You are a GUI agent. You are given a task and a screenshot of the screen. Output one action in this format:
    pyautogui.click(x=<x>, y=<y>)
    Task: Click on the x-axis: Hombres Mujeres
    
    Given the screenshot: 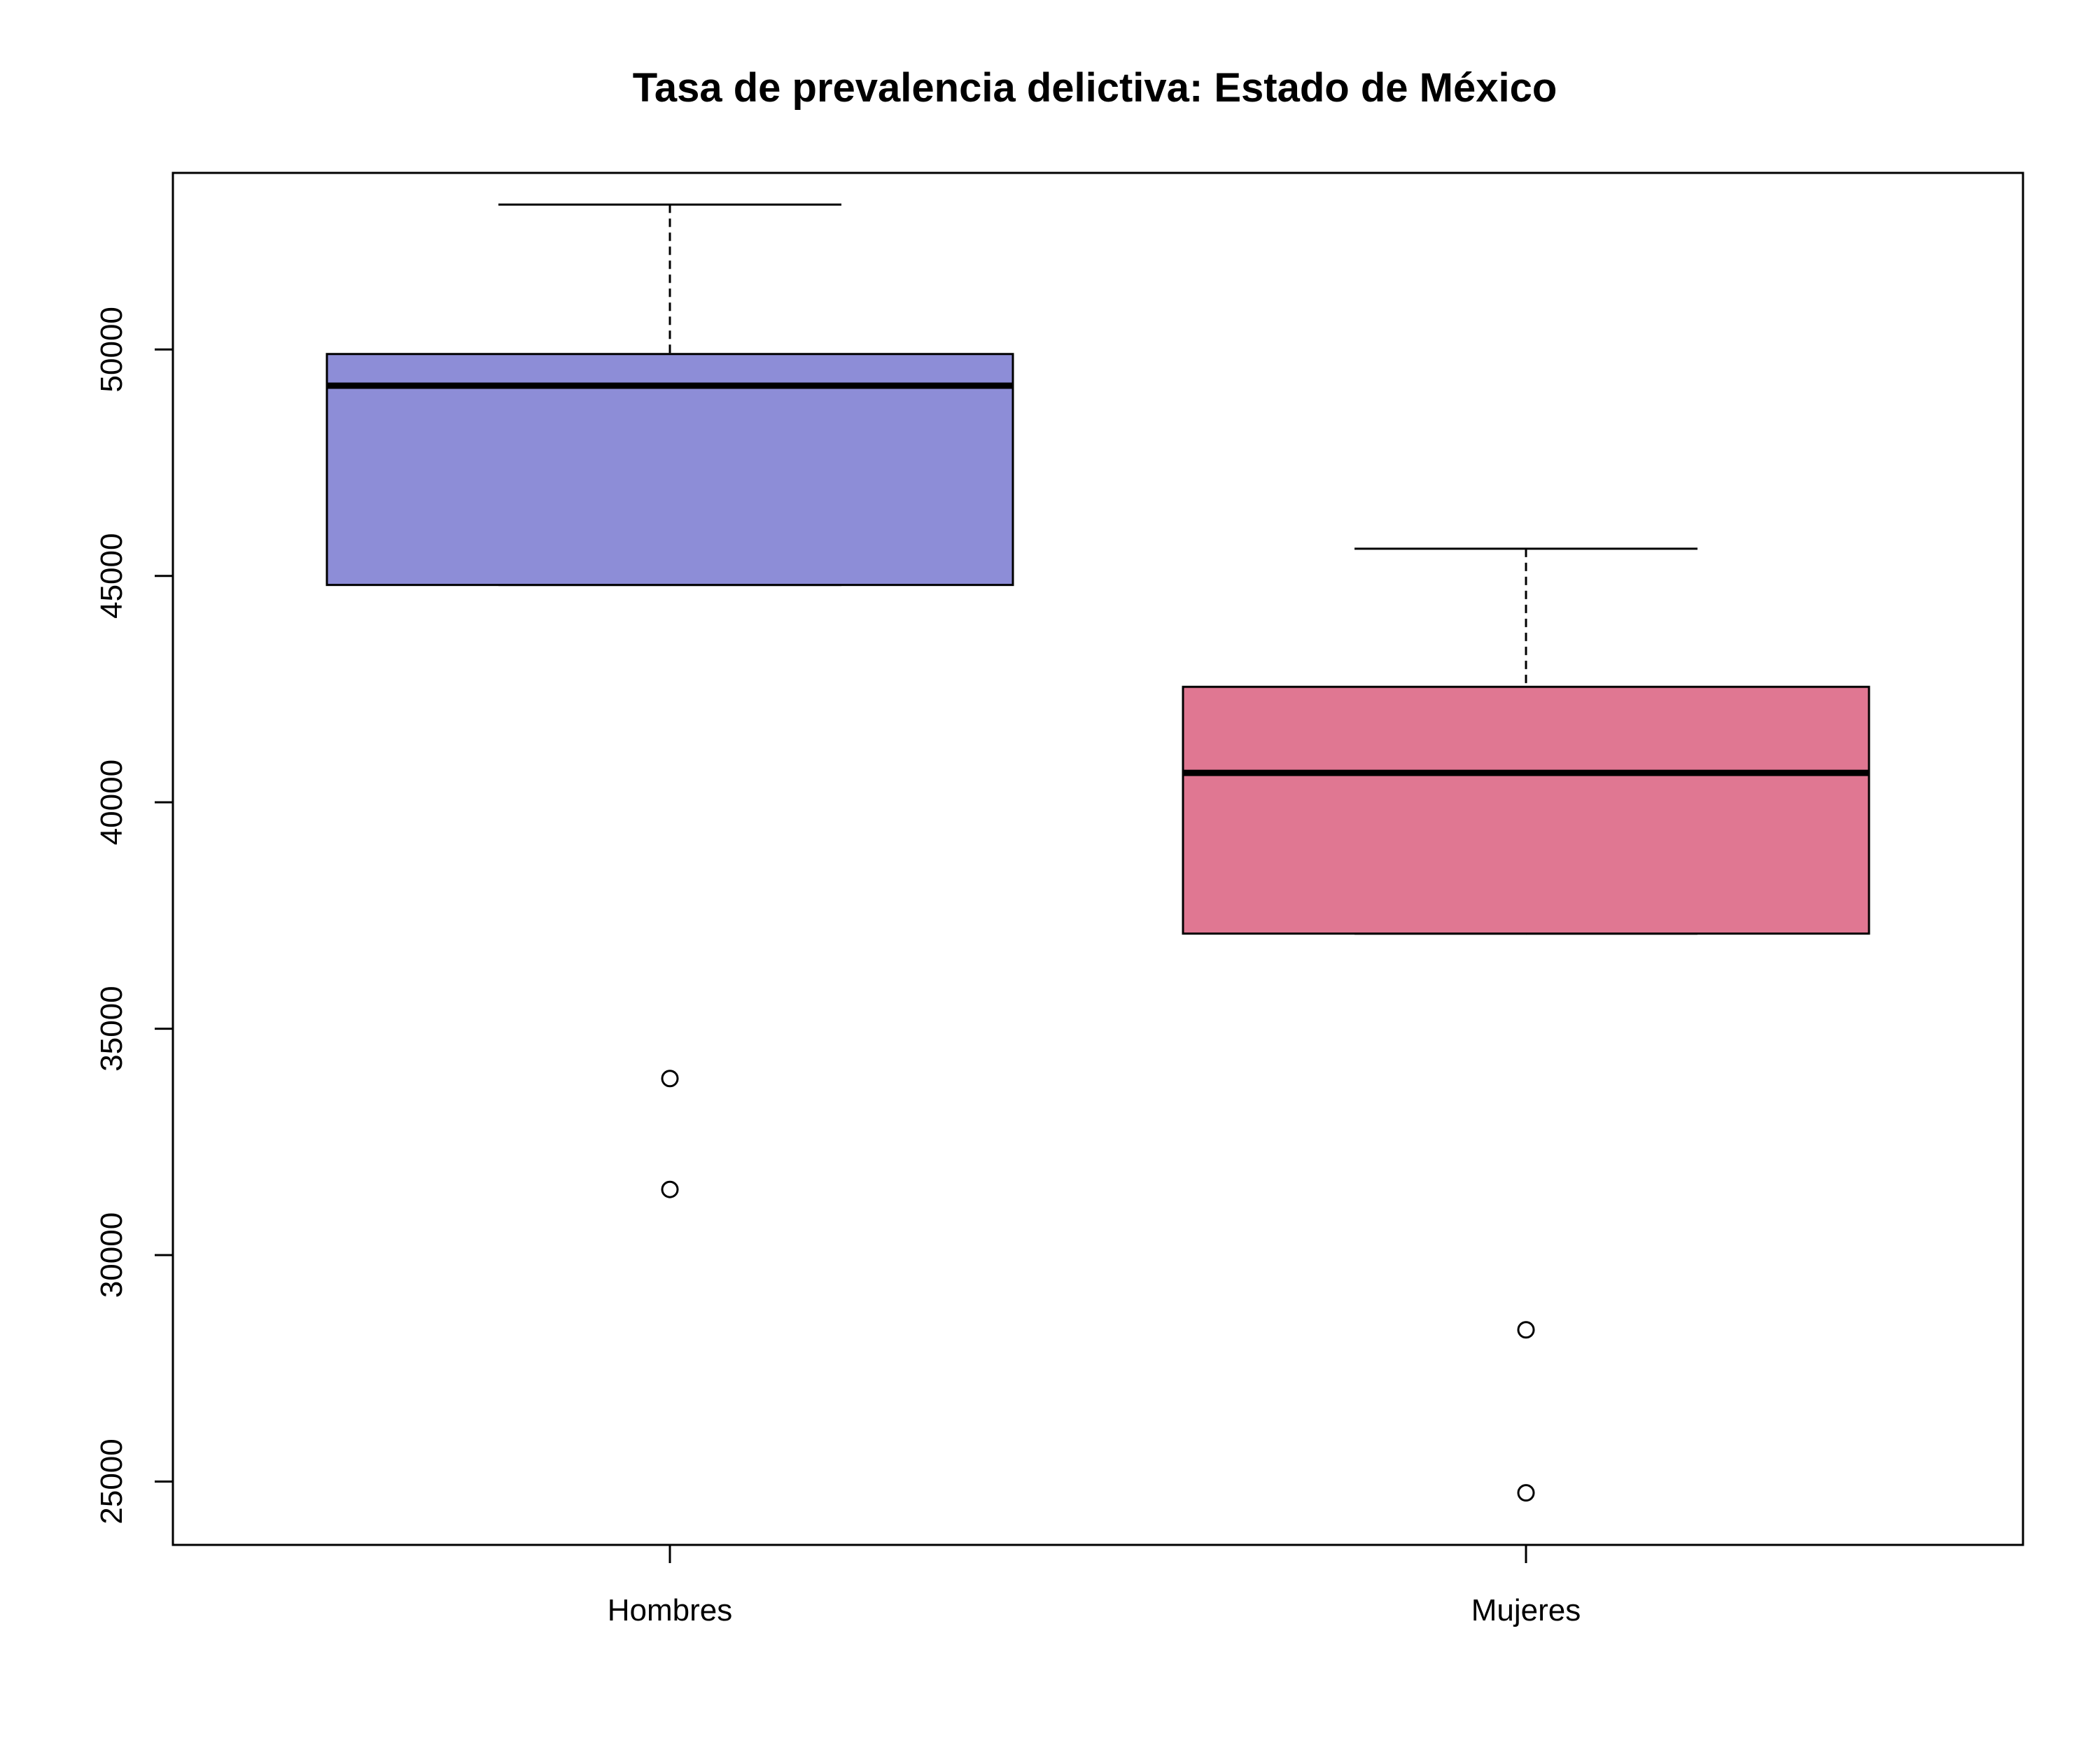 What is the action you would take?
    pyautogui.click(x=1094, y=1586)
    